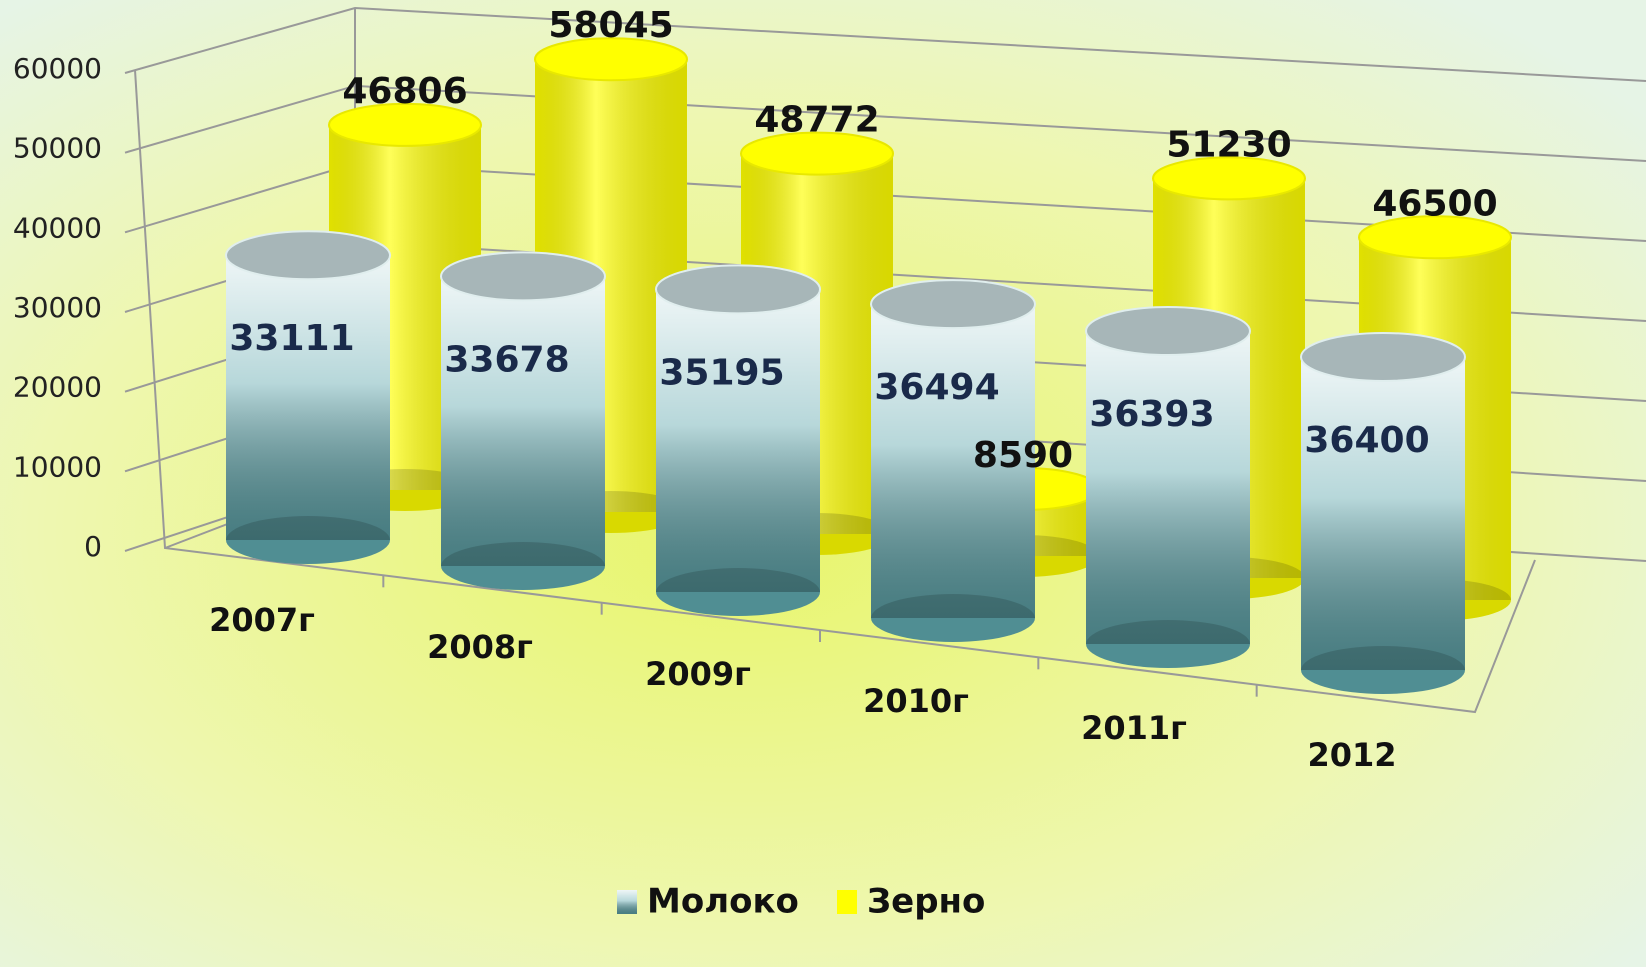  What do you see at coordinates (57, 307) in the screenshot?
I see `y-tick-label: 30000` at bounding box center [57, 307].